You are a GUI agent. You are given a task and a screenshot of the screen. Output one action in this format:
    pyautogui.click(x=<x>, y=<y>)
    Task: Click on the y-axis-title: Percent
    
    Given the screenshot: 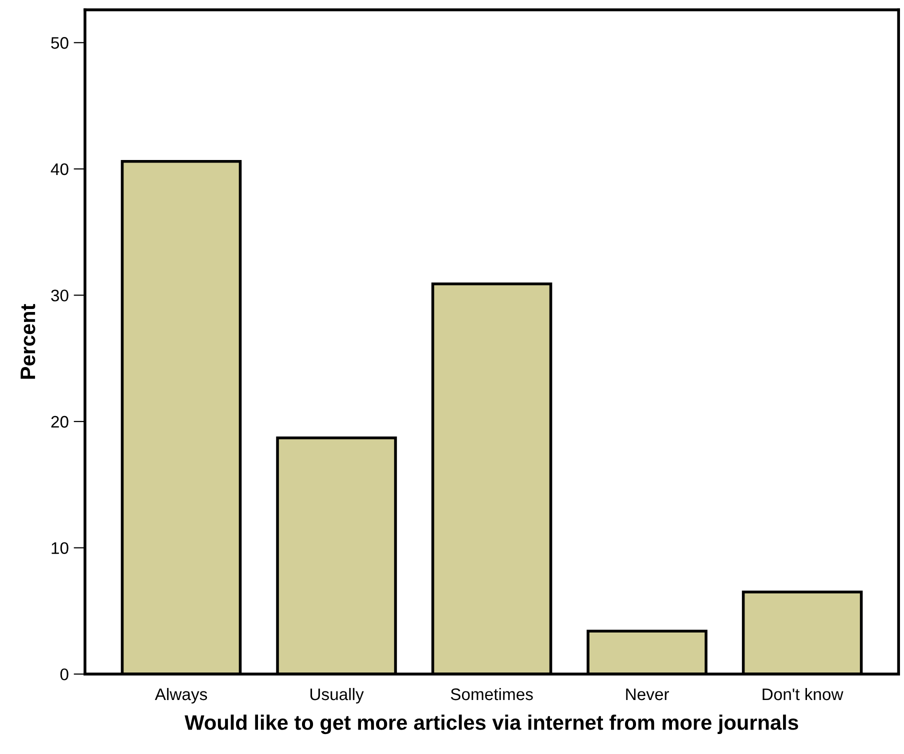 What is the action you would take?
    pyautogui.click(x=28, y=341)
    